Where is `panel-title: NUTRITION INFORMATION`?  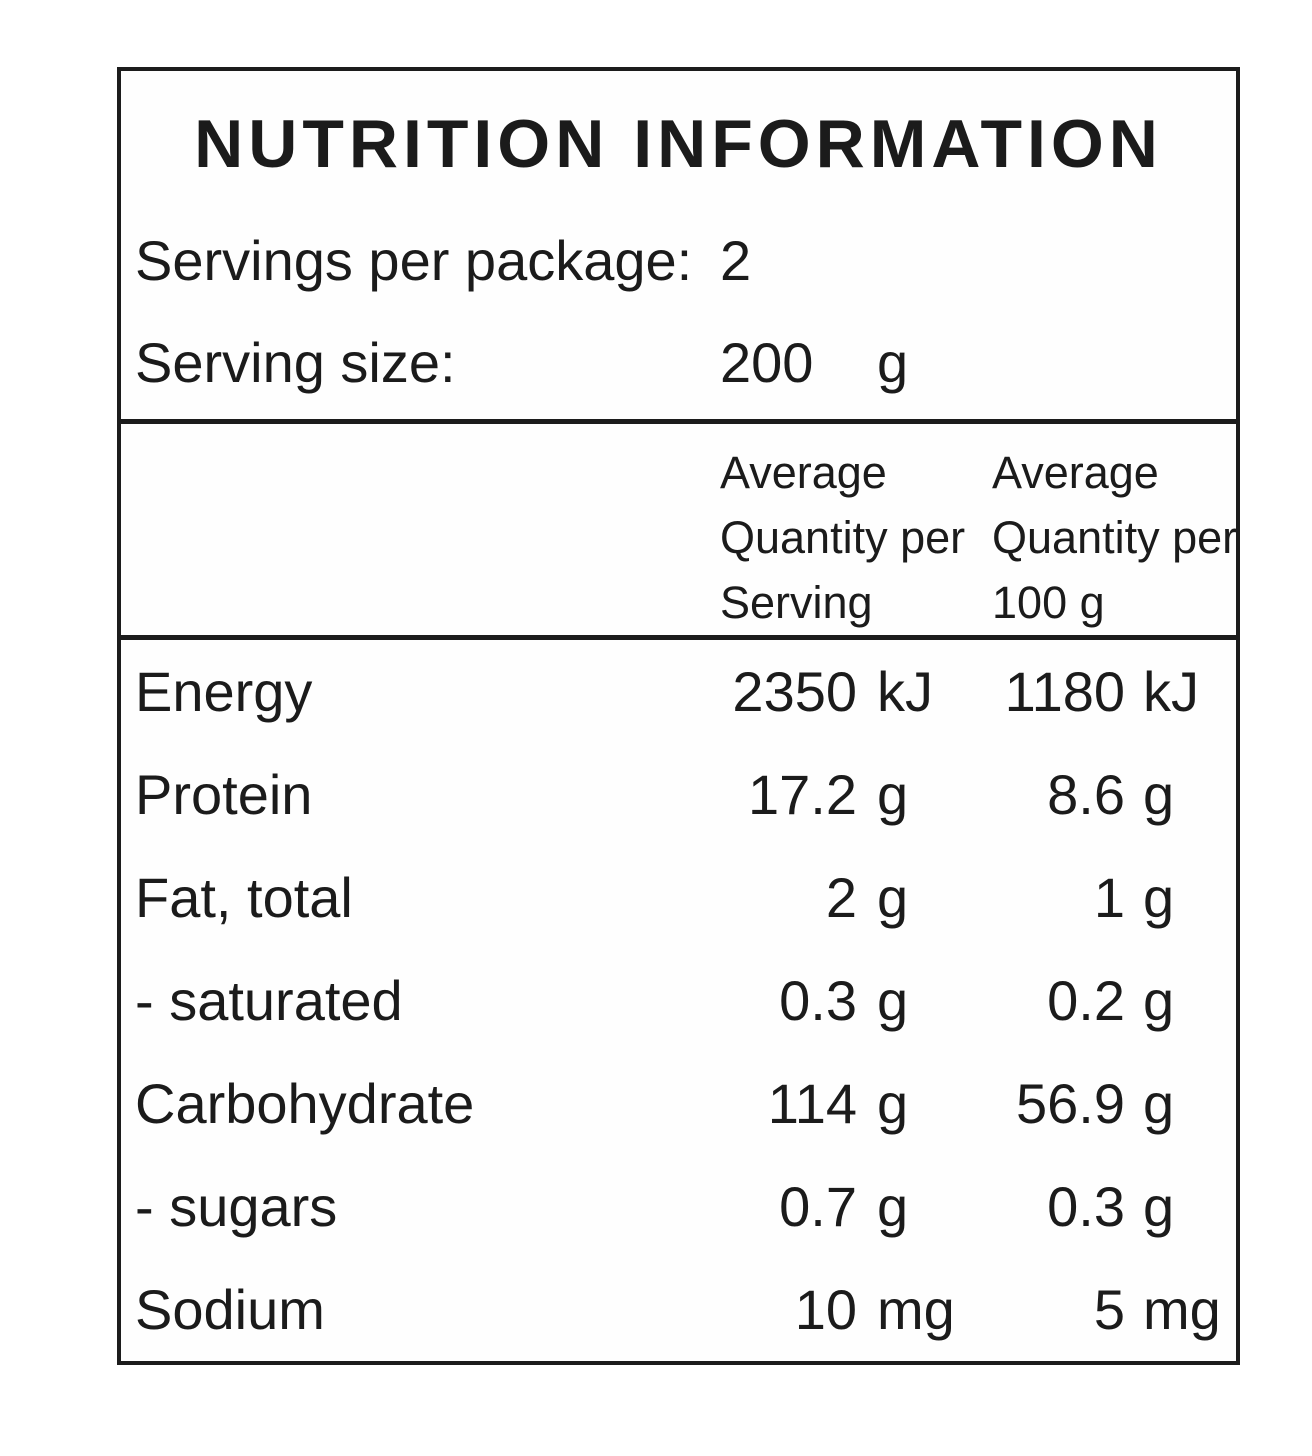 panel-title: NUTRITION INFORMATION is located at coordinates (678, 144).